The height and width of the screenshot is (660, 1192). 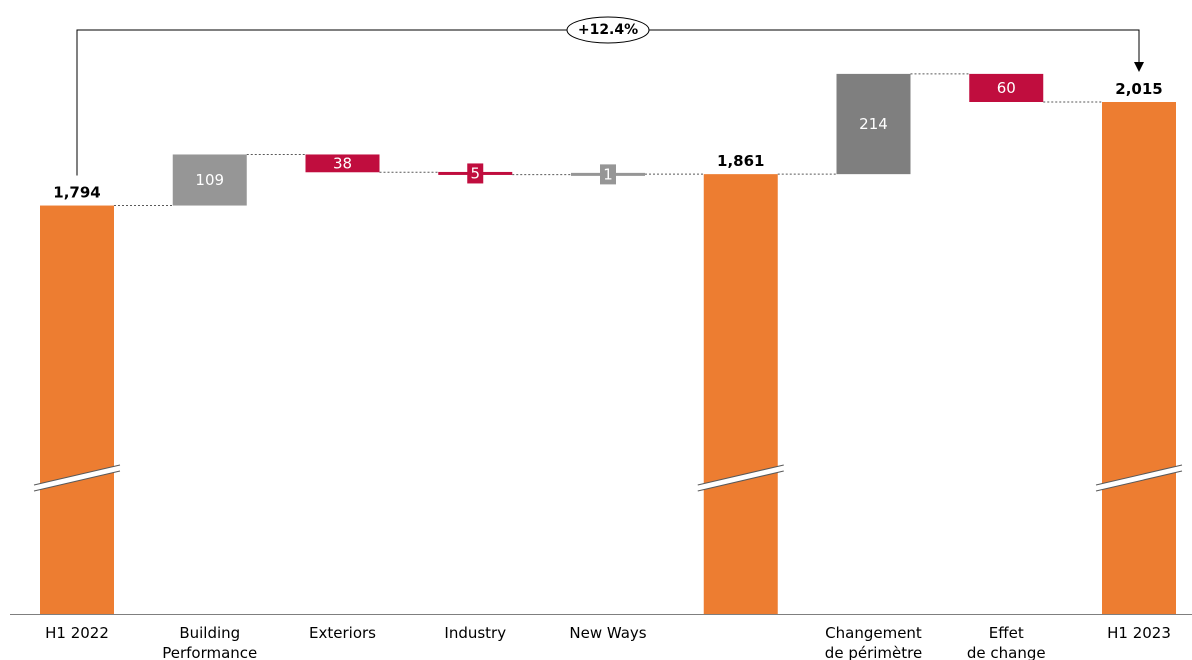 I want to click on bar-exteriors, so click(x=342, y=163).